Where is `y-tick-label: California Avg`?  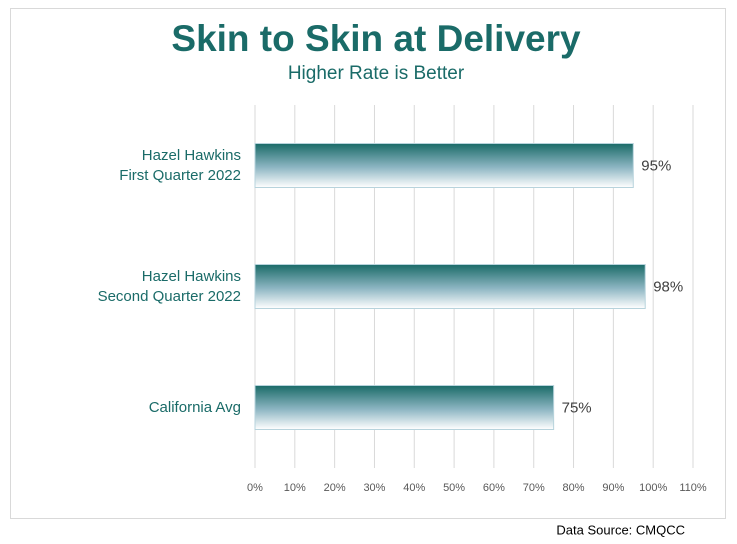 y-tick-label: California Avg is located at coordinates (194, 407).